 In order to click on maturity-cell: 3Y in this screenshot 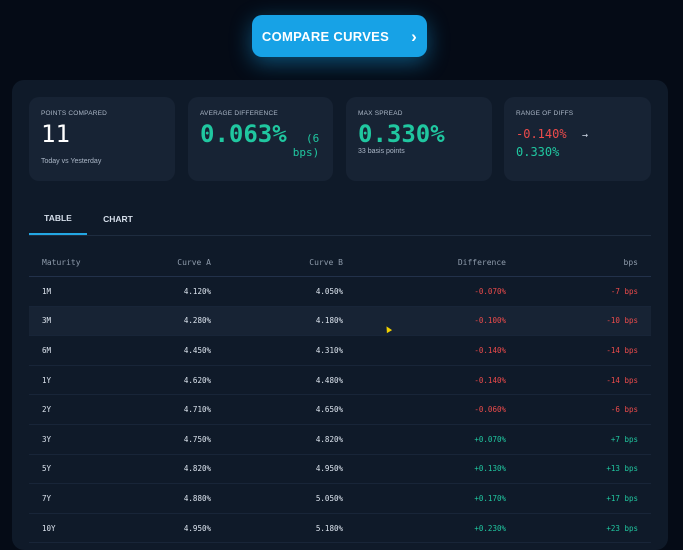, I will do `click(47, 439)`.